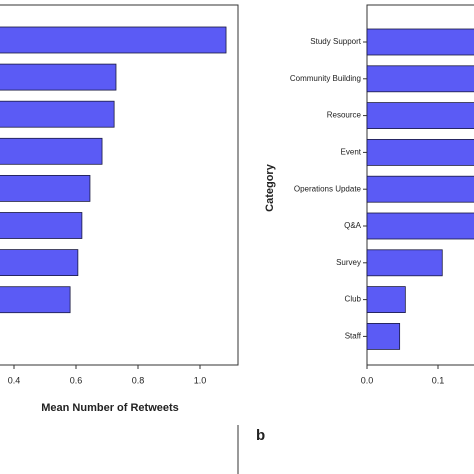 This screenshot has width=474, height=474. What do you see at coordinates (110, 408) in the screenshot?
I see `x-axis-label: Mean Number of Retweets` at bounding box center [110, 408].